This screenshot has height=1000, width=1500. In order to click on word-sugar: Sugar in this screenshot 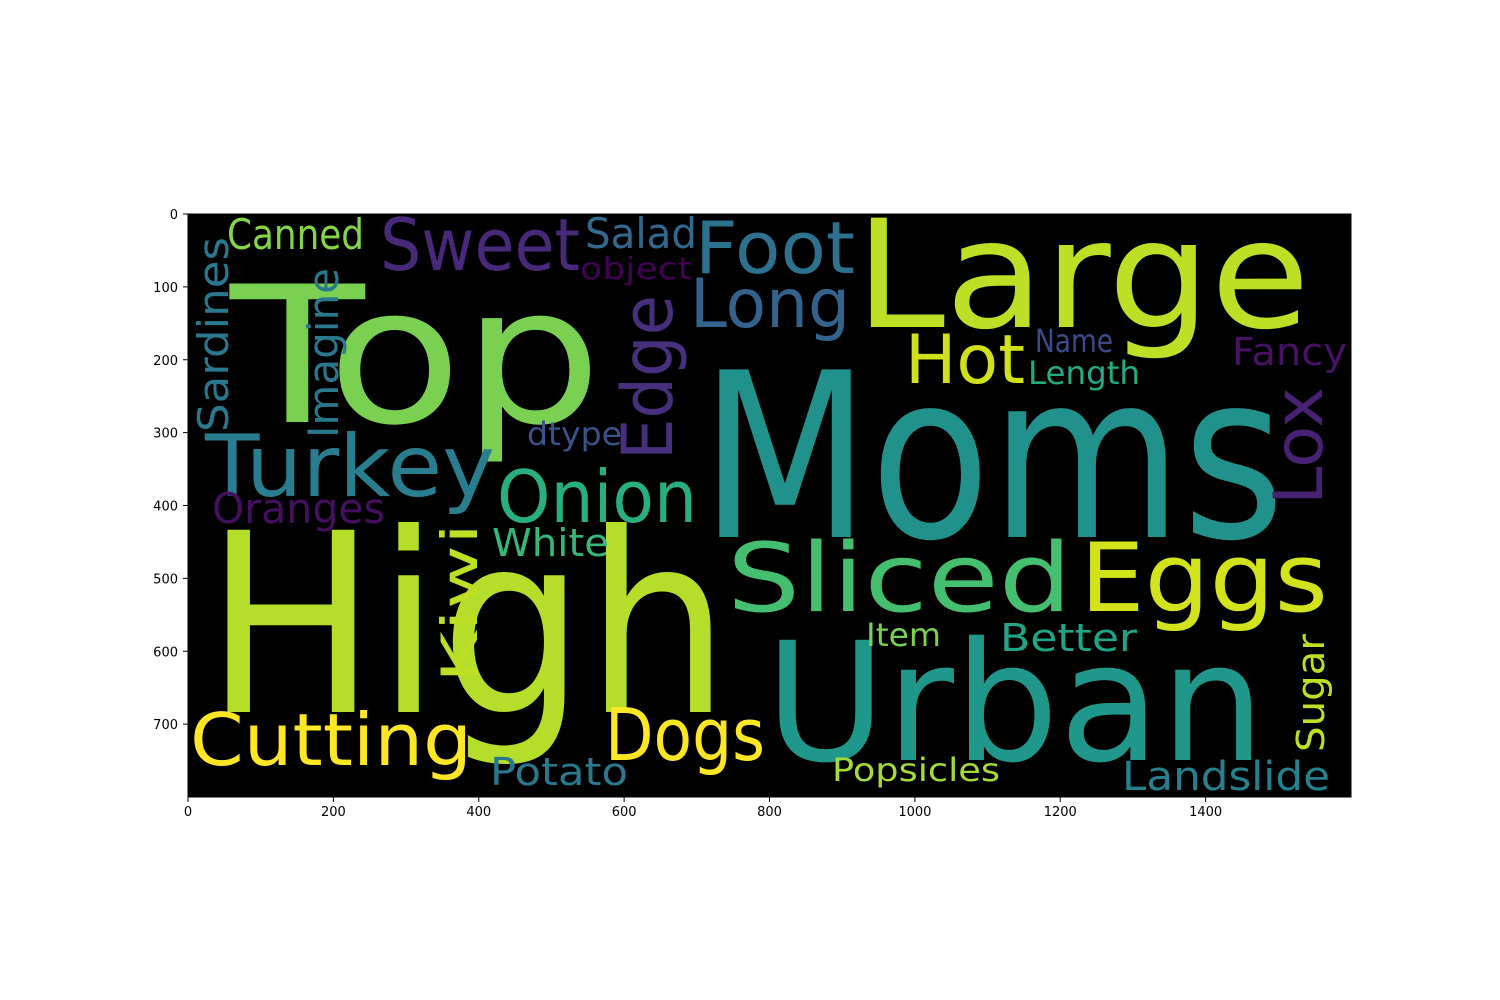, I will do `click(1311, 693)`.